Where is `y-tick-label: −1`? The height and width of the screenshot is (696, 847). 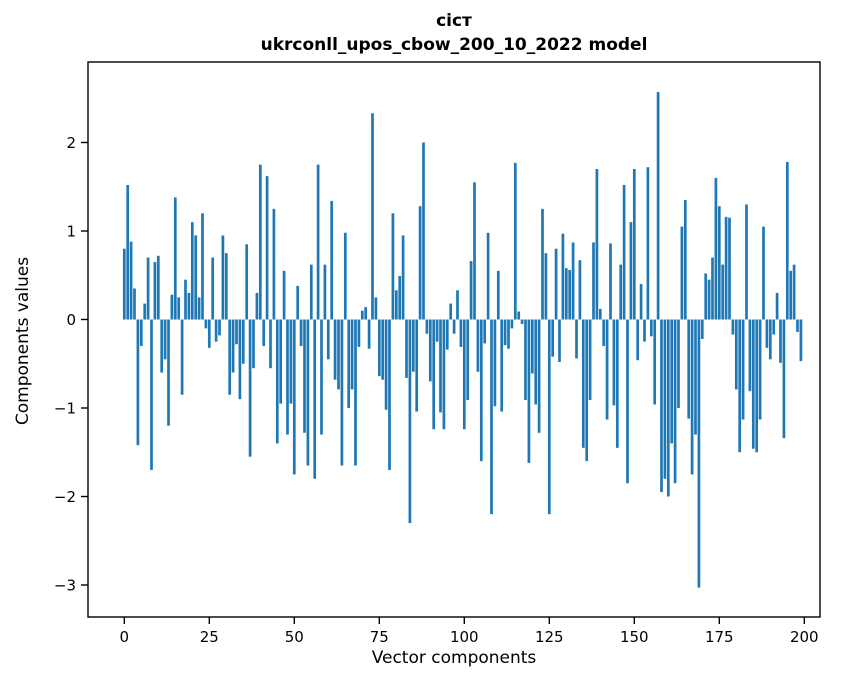 y-tick-label: −1 is located at coordinates (65, 409).